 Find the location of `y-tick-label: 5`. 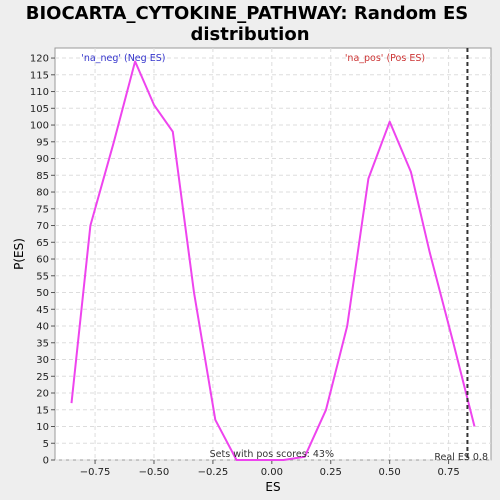

y-tick-label: 5 is located at coordinates (46, 444).